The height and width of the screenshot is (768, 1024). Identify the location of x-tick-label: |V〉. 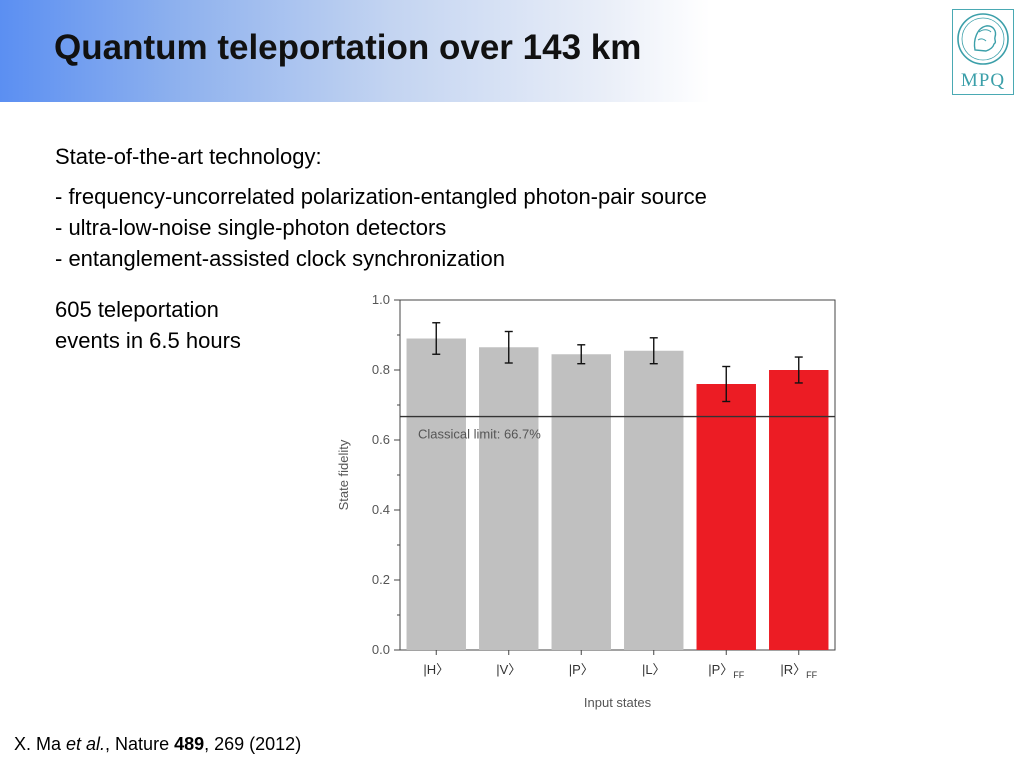
(508, 669).